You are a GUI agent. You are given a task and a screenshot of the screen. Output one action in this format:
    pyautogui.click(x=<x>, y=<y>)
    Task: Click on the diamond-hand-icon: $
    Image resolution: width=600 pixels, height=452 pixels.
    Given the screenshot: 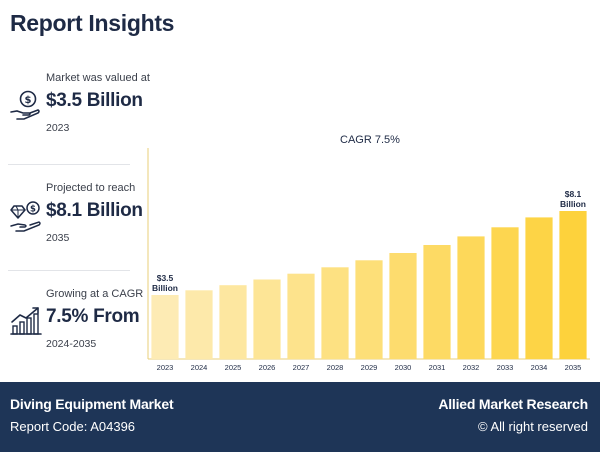 What is the action you would take?
    pyautogui.click(x=25, y=216)
    